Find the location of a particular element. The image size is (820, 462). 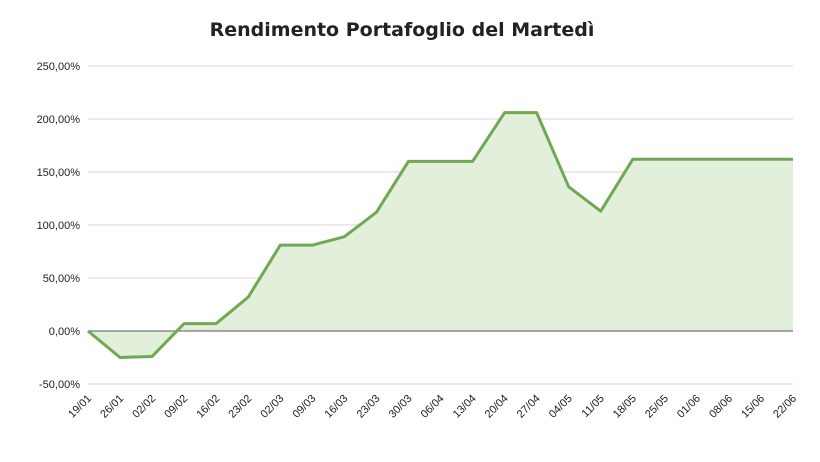

y-tick-label: 200,00% is located at coordinates (59, 120).